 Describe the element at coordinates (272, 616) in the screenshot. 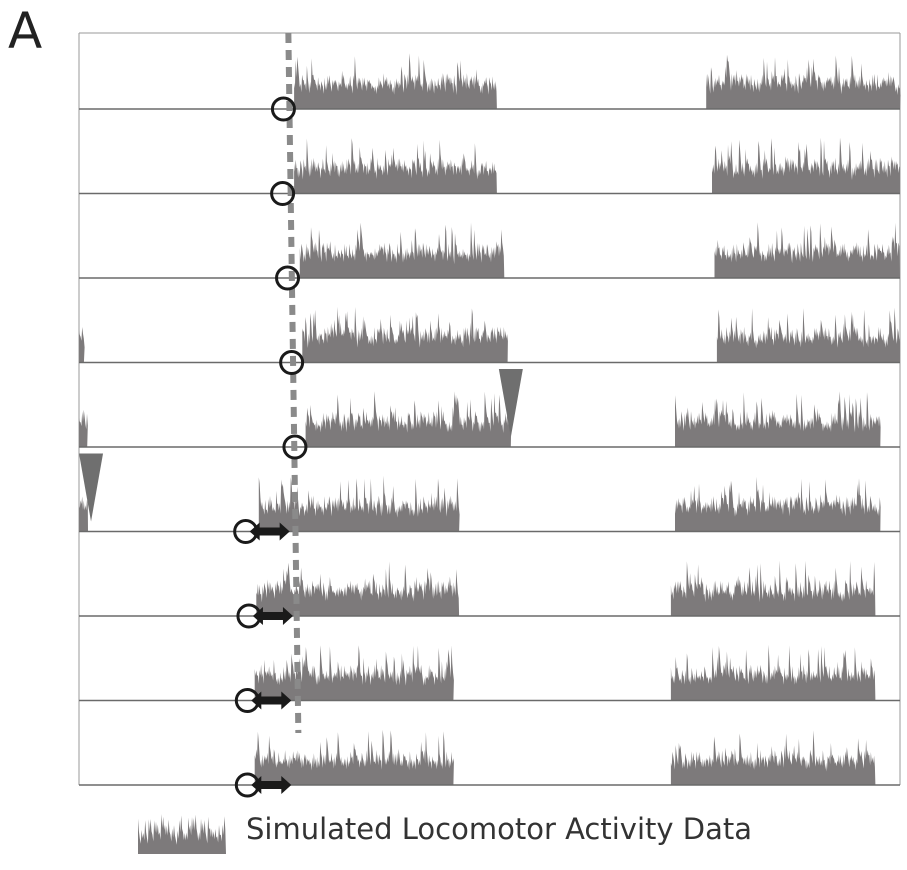

I see `phase-shift-arrow-day7` at that location.